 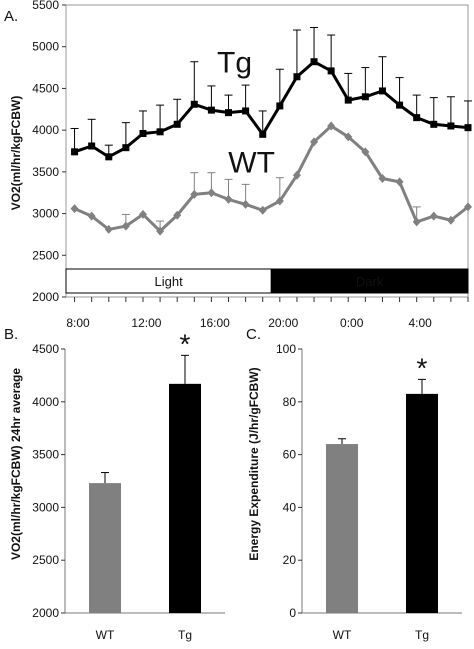 What do you see at coordinates (283, 323) in the screenshot?
I see `panel-a-x-tick-label: 20:00` at bounding box center [283, 323].